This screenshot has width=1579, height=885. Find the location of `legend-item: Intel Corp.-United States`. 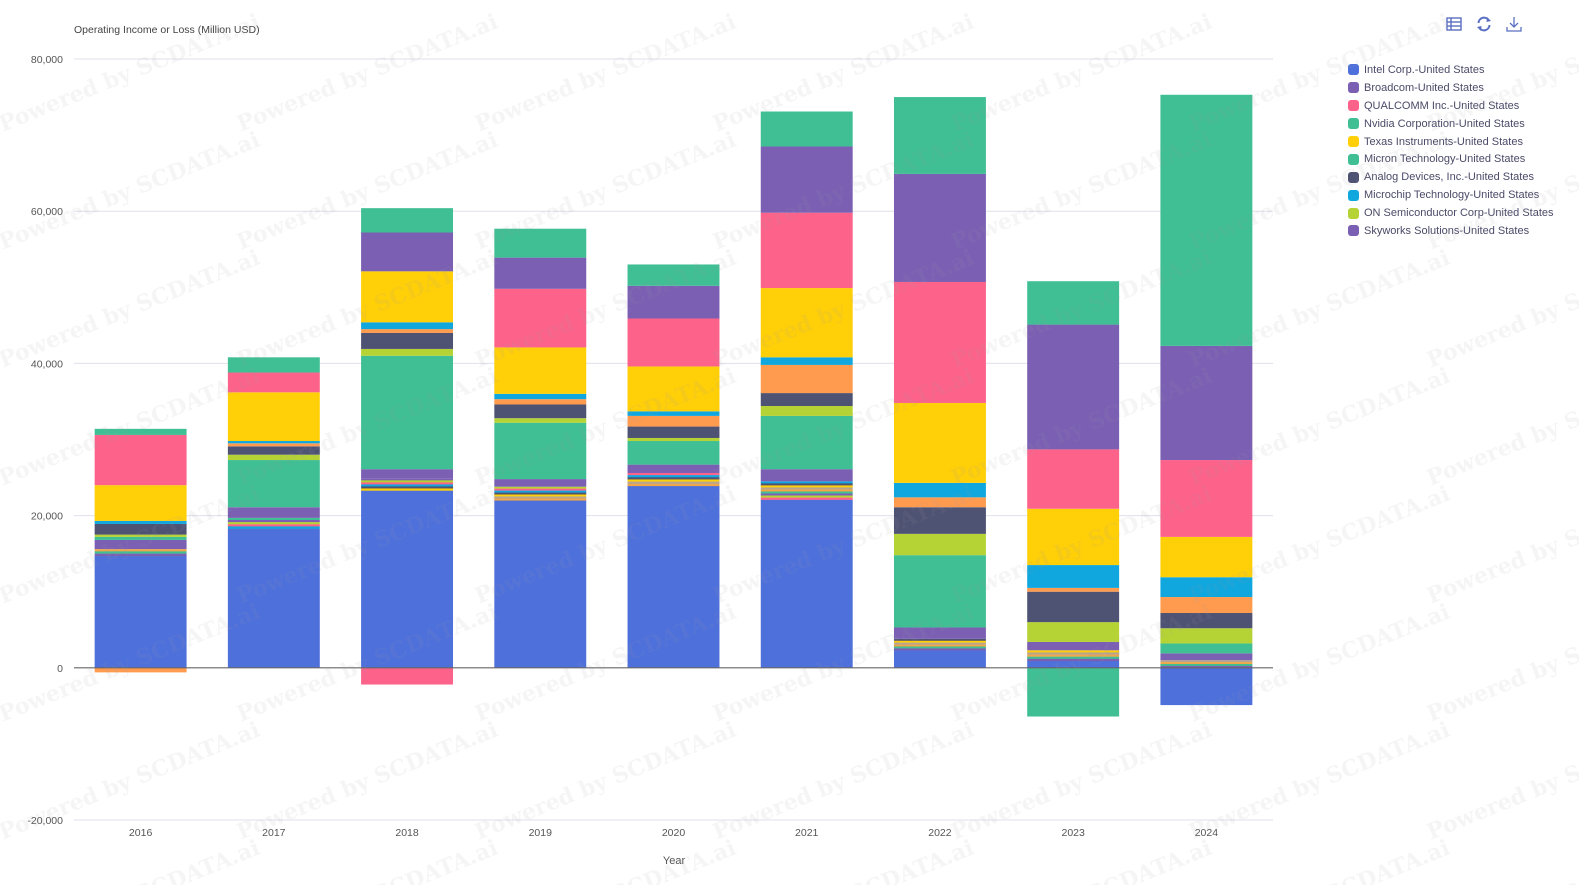

legend-item: Intel Corp.-United States is located at coordinates (1451, 70).